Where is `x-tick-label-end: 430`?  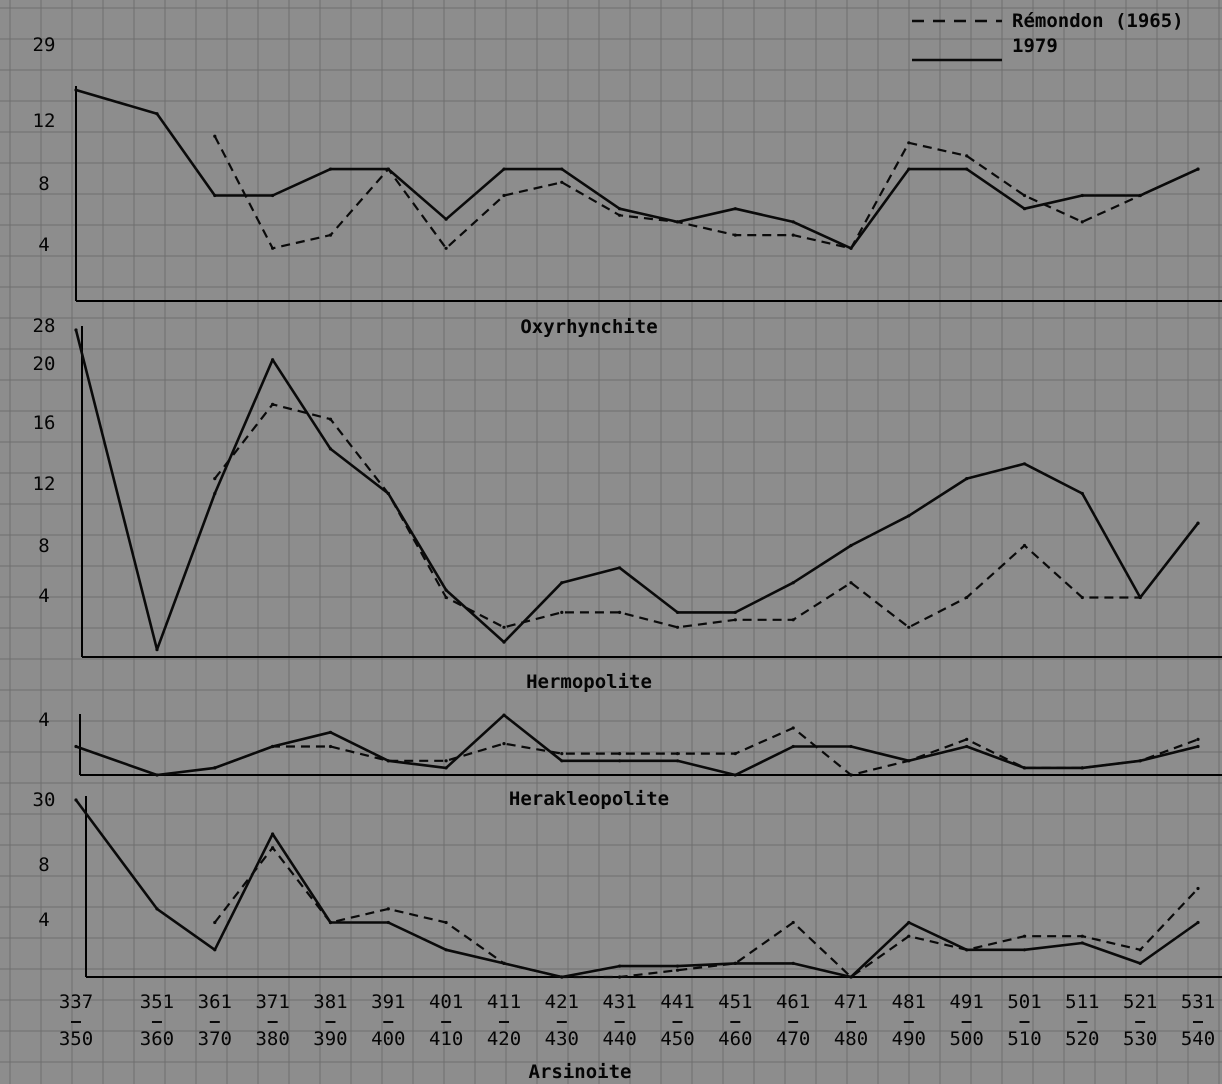
x-tick-label-end: 430 is located at coordinates (562, 1039).